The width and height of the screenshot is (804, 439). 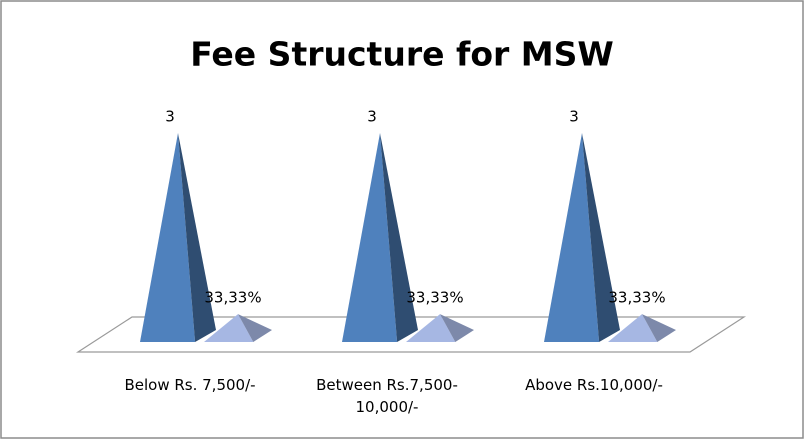 What do you see at coordinates (387, 396) in the screenshot?
I see `x-tick-label: Between Rs.7,500-10,000/-` at bounding box center [387, 396].